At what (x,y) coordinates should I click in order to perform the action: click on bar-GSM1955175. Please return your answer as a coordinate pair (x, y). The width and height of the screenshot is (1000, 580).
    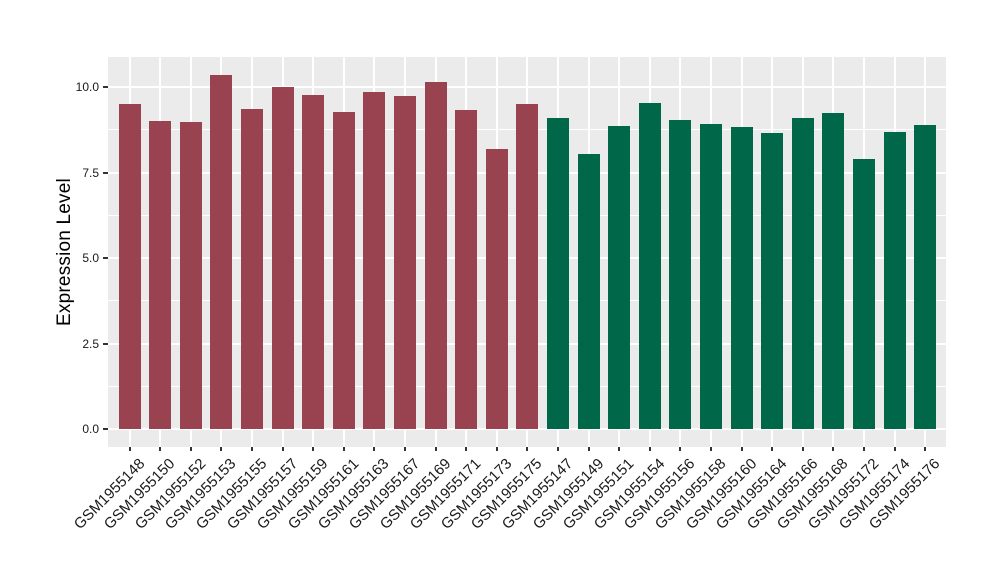
    Looking at the image, I should click on (527, 266).